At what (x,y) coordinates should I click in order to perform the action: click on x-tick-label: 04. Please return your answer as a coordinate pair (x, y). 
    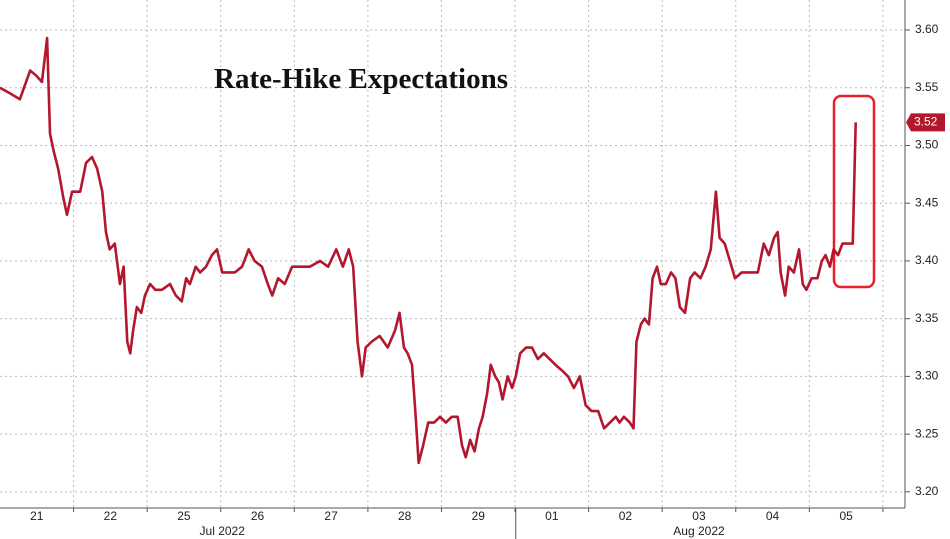
    Looking at the image, I should click on (773, 516).